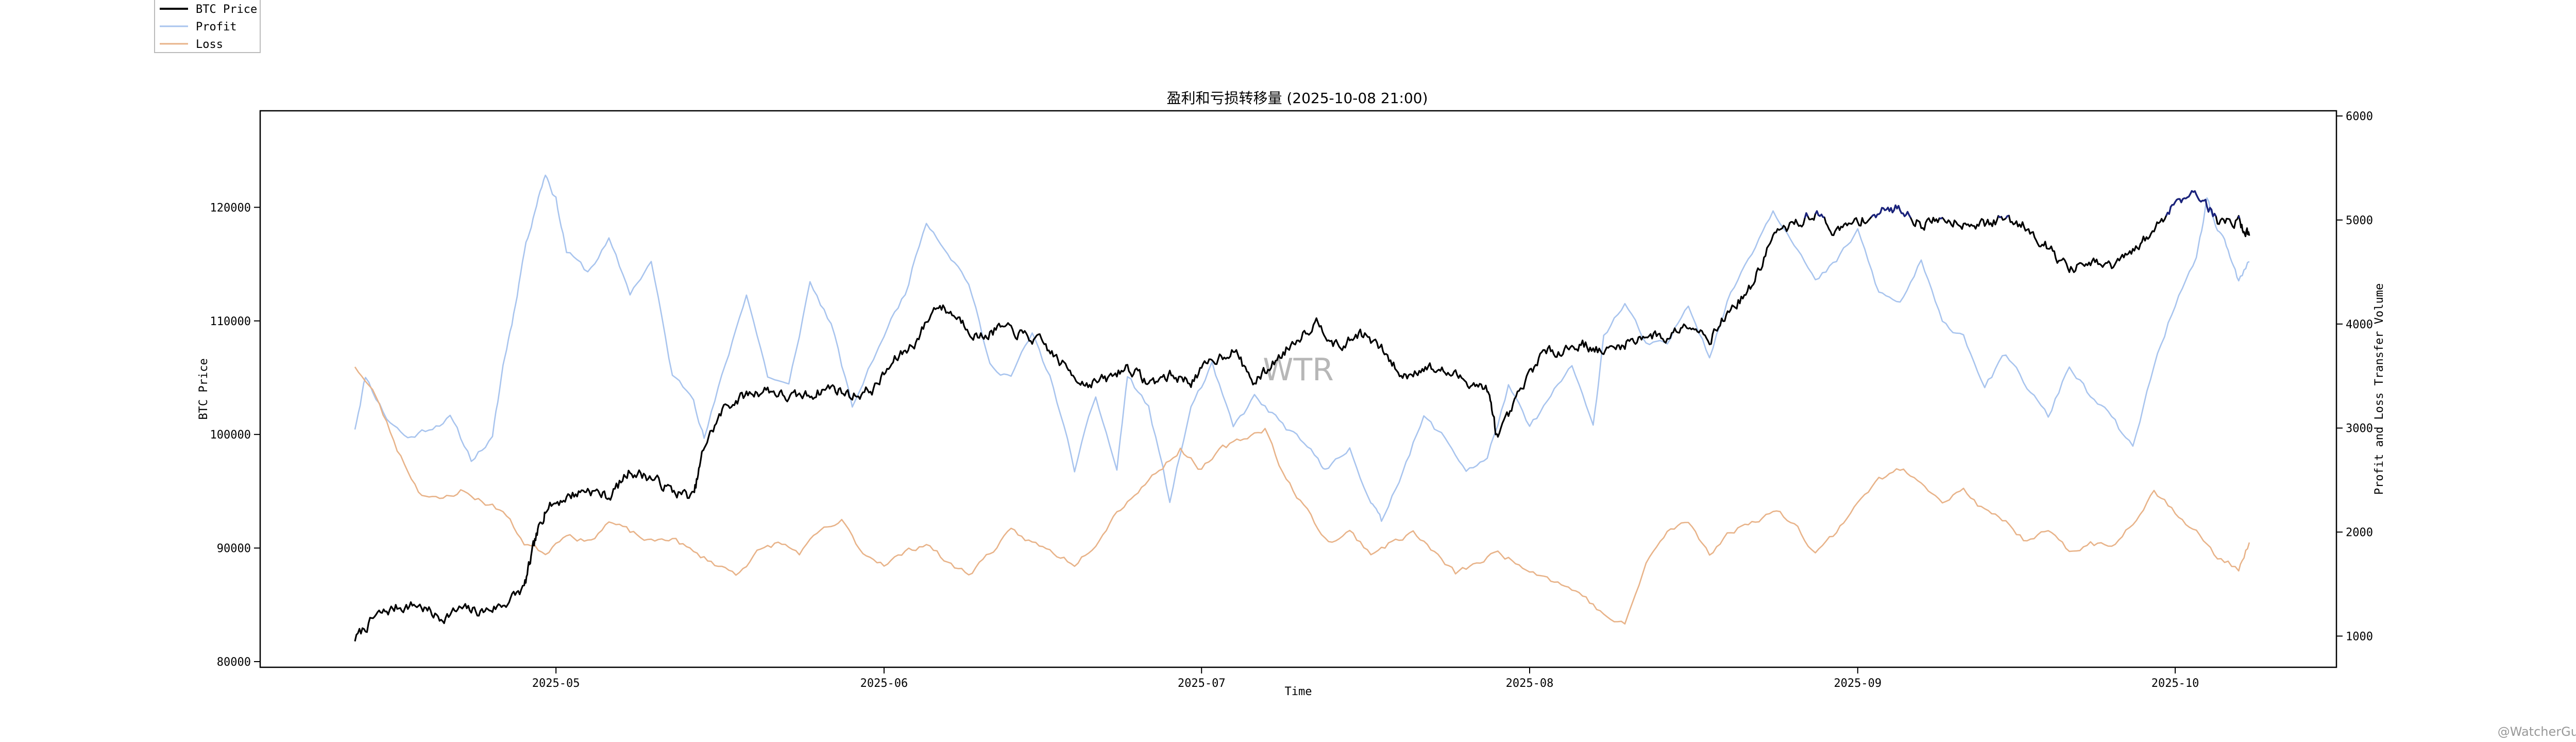 The width and height of the screenshot is (2576, 742). Describe the element at coordinates (2359, 220) in the screenshot. I see `y-right-tick-label: 5000` at that location.